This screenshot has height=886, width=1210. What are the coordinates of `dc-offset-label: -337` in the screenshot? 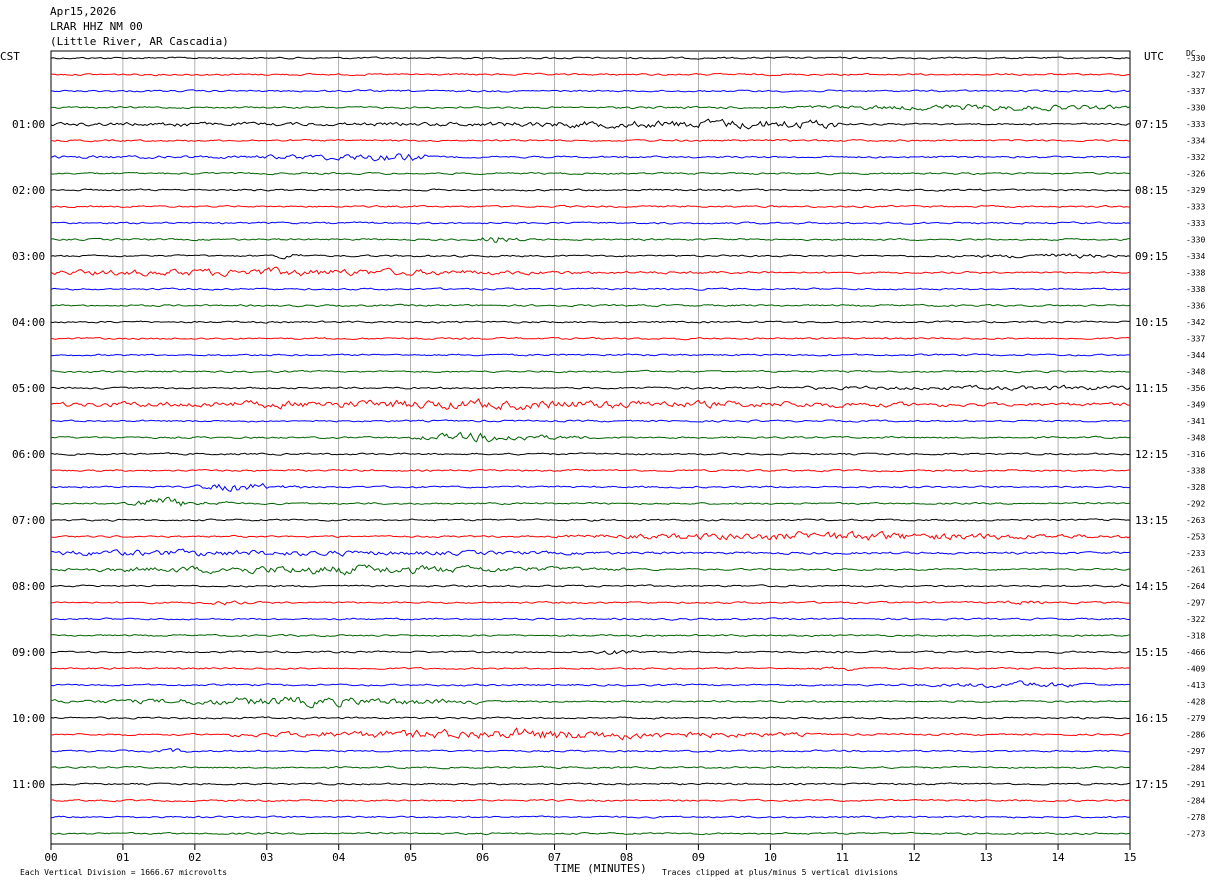 It's located at (1195, 339).